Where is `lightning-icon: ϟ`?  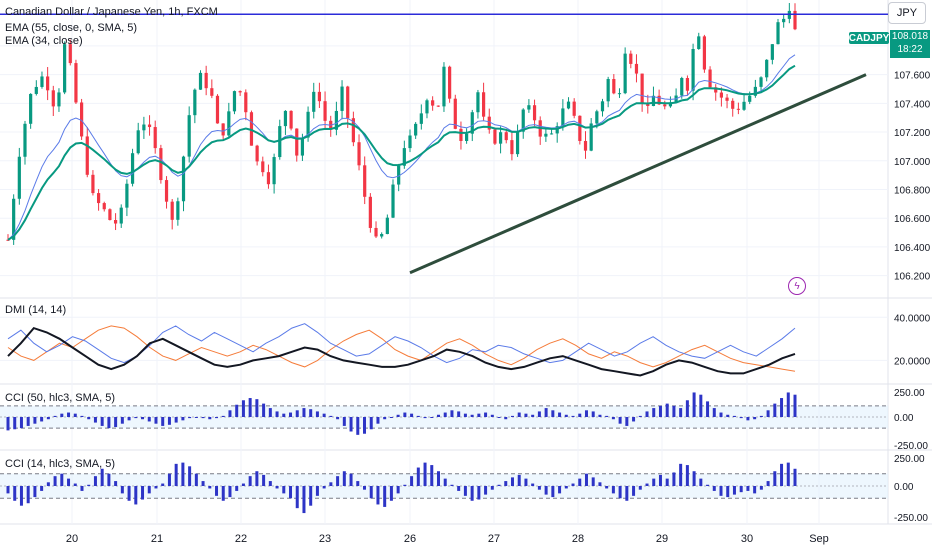
lightning-icon: ϟ is located at coordinates (797, 286).